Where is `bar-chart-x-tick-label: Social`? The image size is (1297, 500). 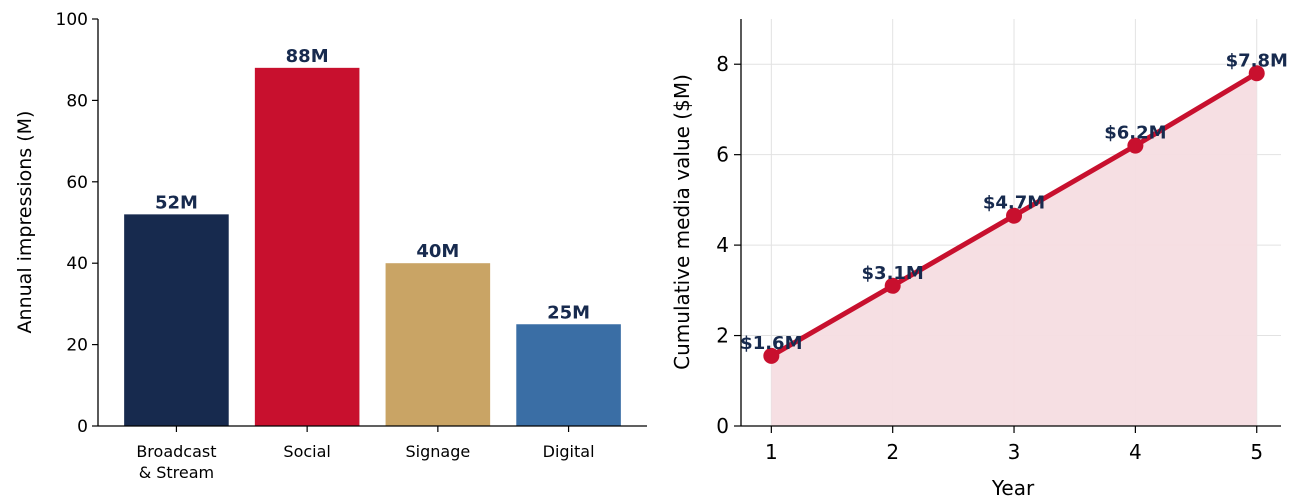
bar-chart-x-tick-label: Social is located at coordinates (306, 451).